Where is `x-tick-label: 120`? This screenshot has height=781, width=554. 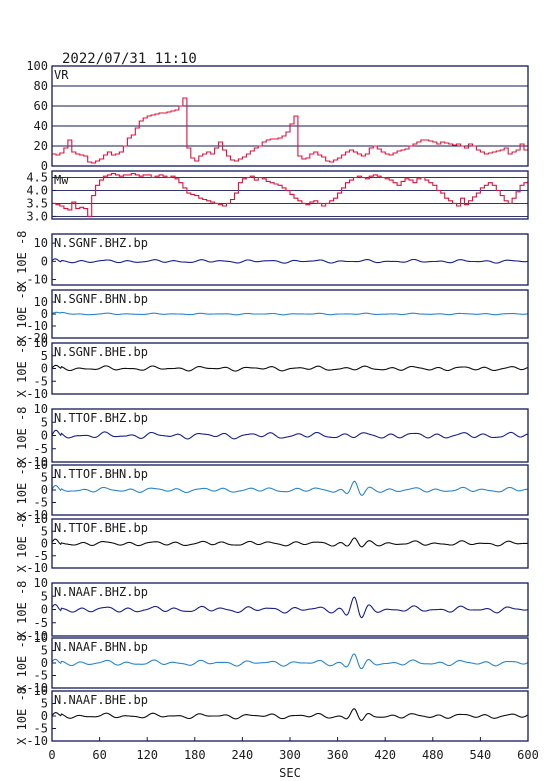
x-tick-label: 120 is located at coordinates (147, 755).